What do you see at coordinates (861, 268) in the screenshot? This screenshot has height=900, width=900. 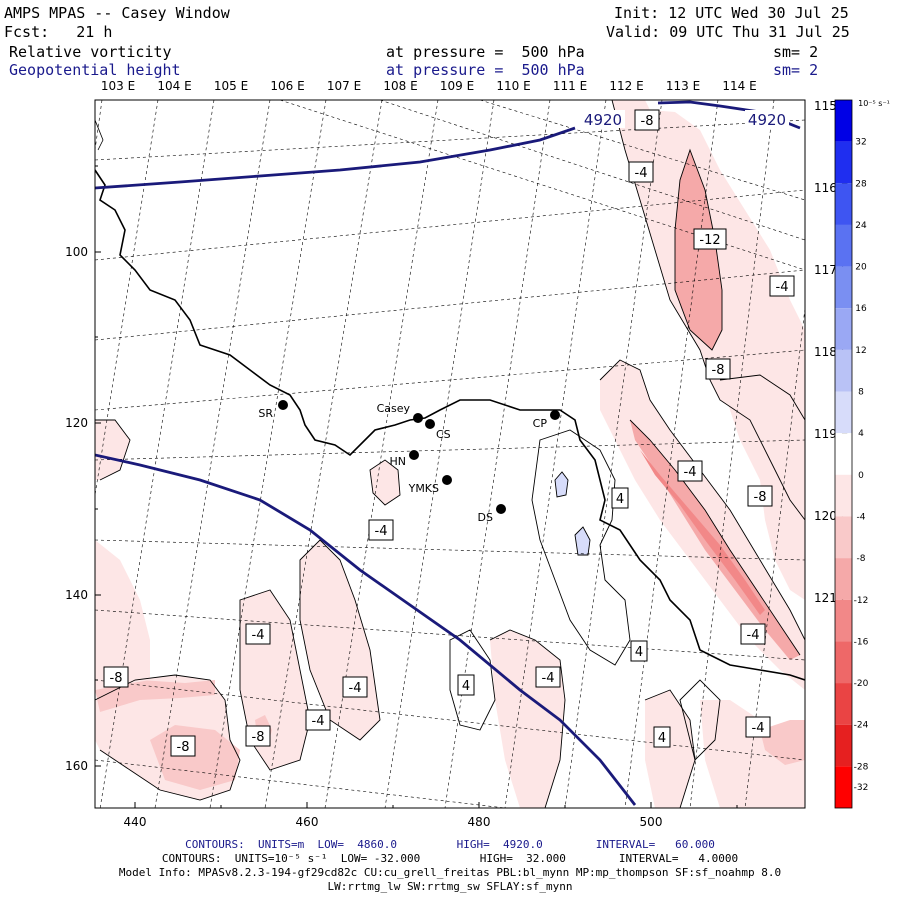 I see `colorbar-label: 20` at bounding box center [861, 268].